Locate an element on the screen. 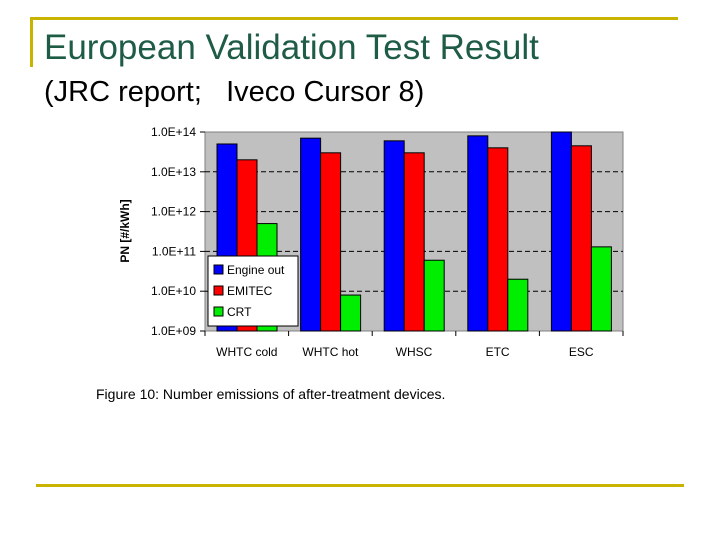 Image resolution: width=720 pixels, height=540 pixels. y-tick-label: 1.0E+09 is located at coordinates (173, 331).